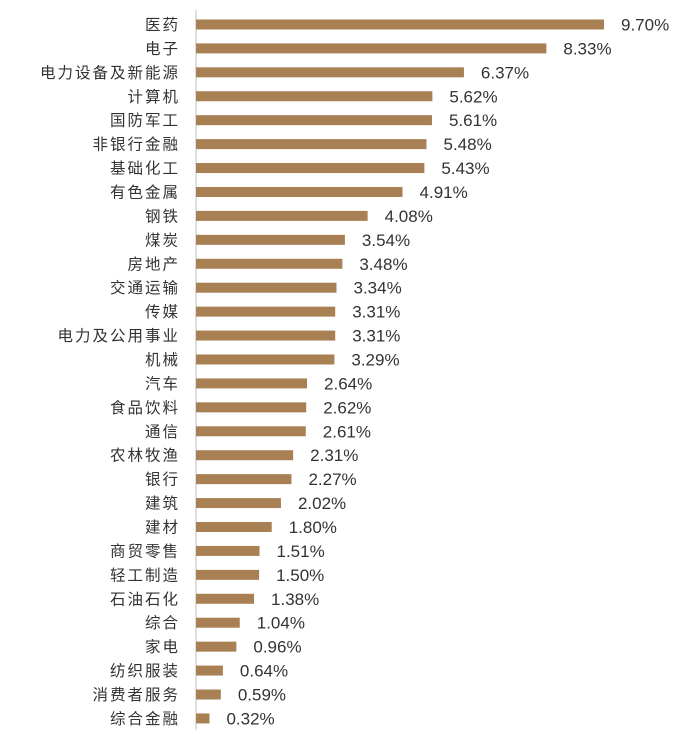  Describe the element at coordinates (409, 216) in the screenshot. I see `data-label: 4.08%` at that location.